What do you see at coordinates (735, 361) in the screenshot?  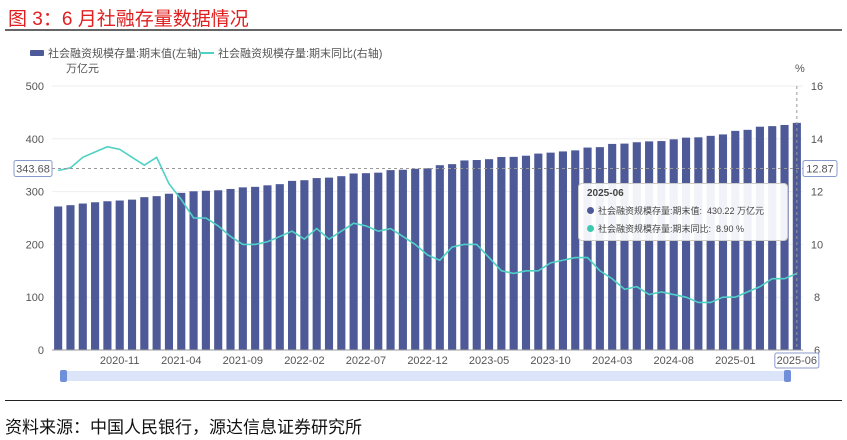 I see `x-tick: 2025-01` at bounding box center [735, 361].